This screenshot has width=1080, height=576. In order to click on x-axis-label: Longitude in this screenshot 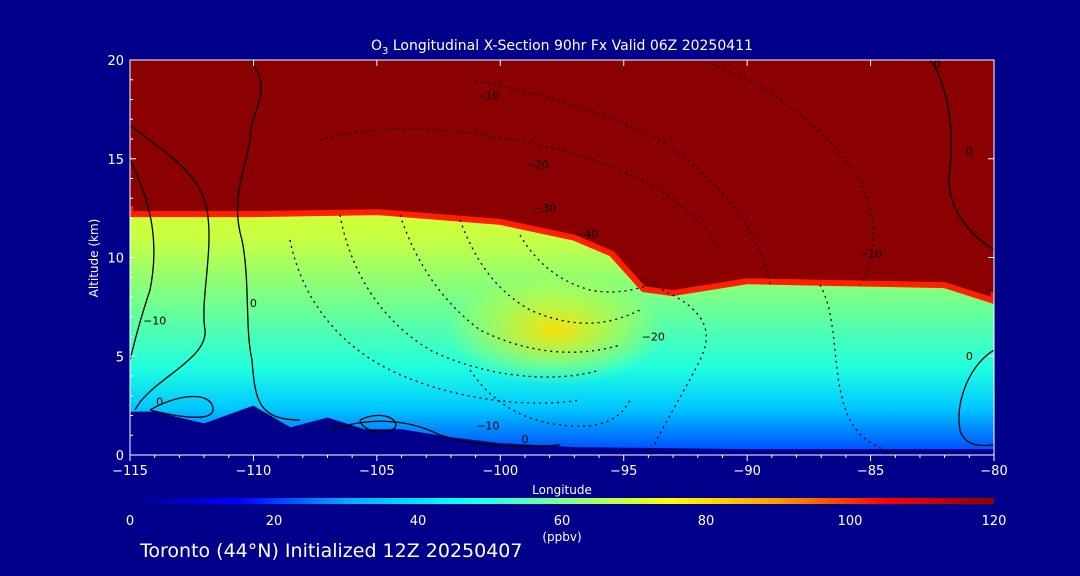, I will do `click(562, 490)`.